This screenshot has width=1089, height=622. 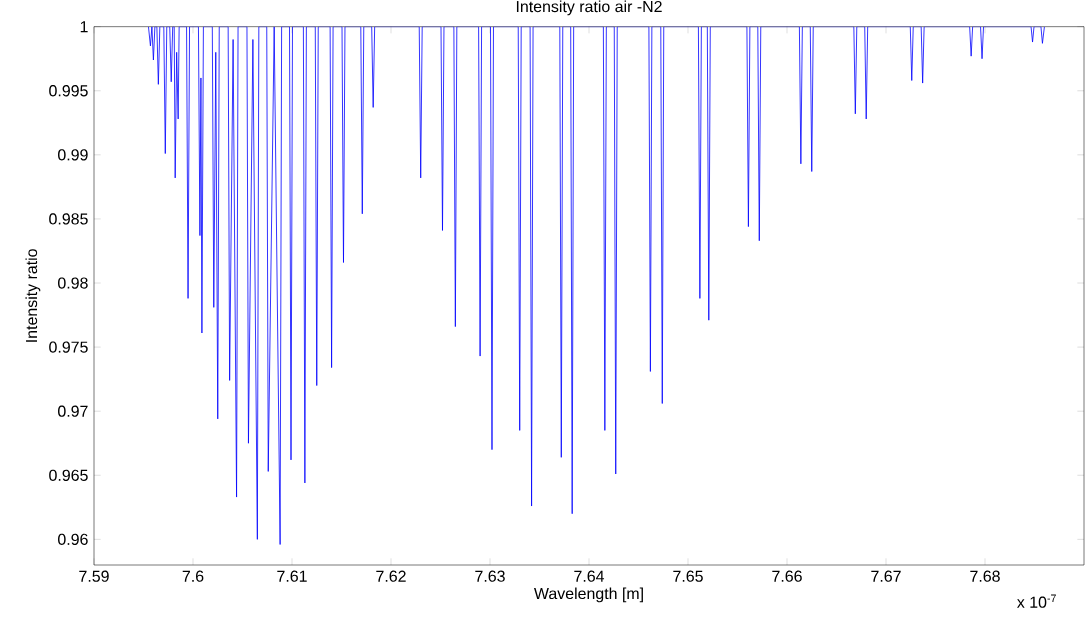 What do you see at coordinates (886, 576) in the screenshot?
I see `x-tick-label: 7.67` at bounding box center [886, 576].